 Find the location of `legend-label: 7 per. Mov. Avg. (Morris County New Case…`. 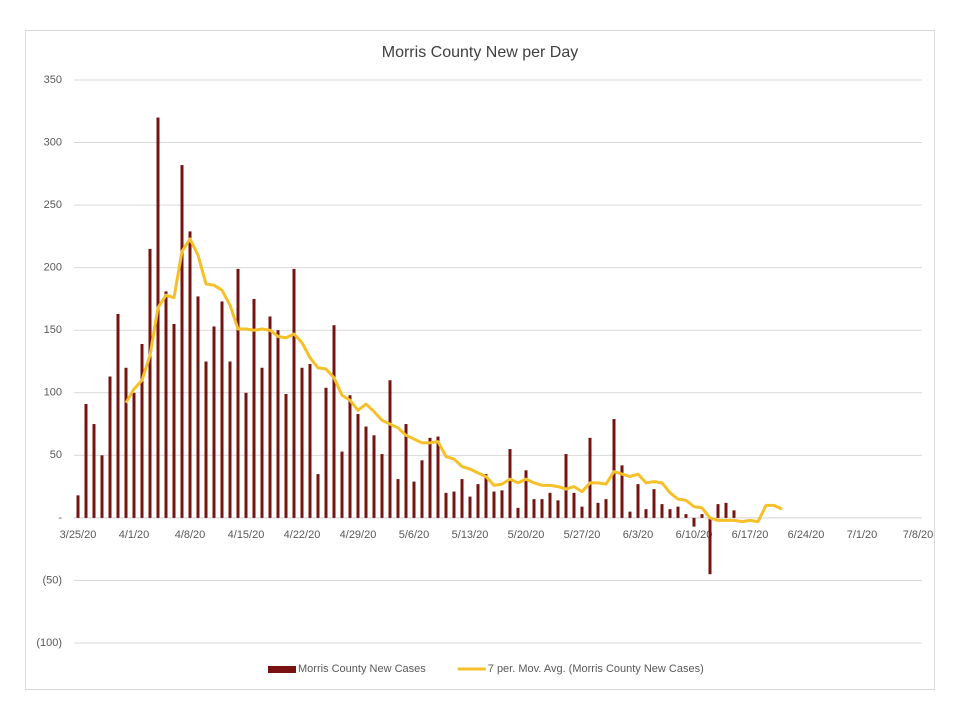

legend-label: 7 per. Mov. Avg. (Morris County New Case… is located at coordinates (596, 669).